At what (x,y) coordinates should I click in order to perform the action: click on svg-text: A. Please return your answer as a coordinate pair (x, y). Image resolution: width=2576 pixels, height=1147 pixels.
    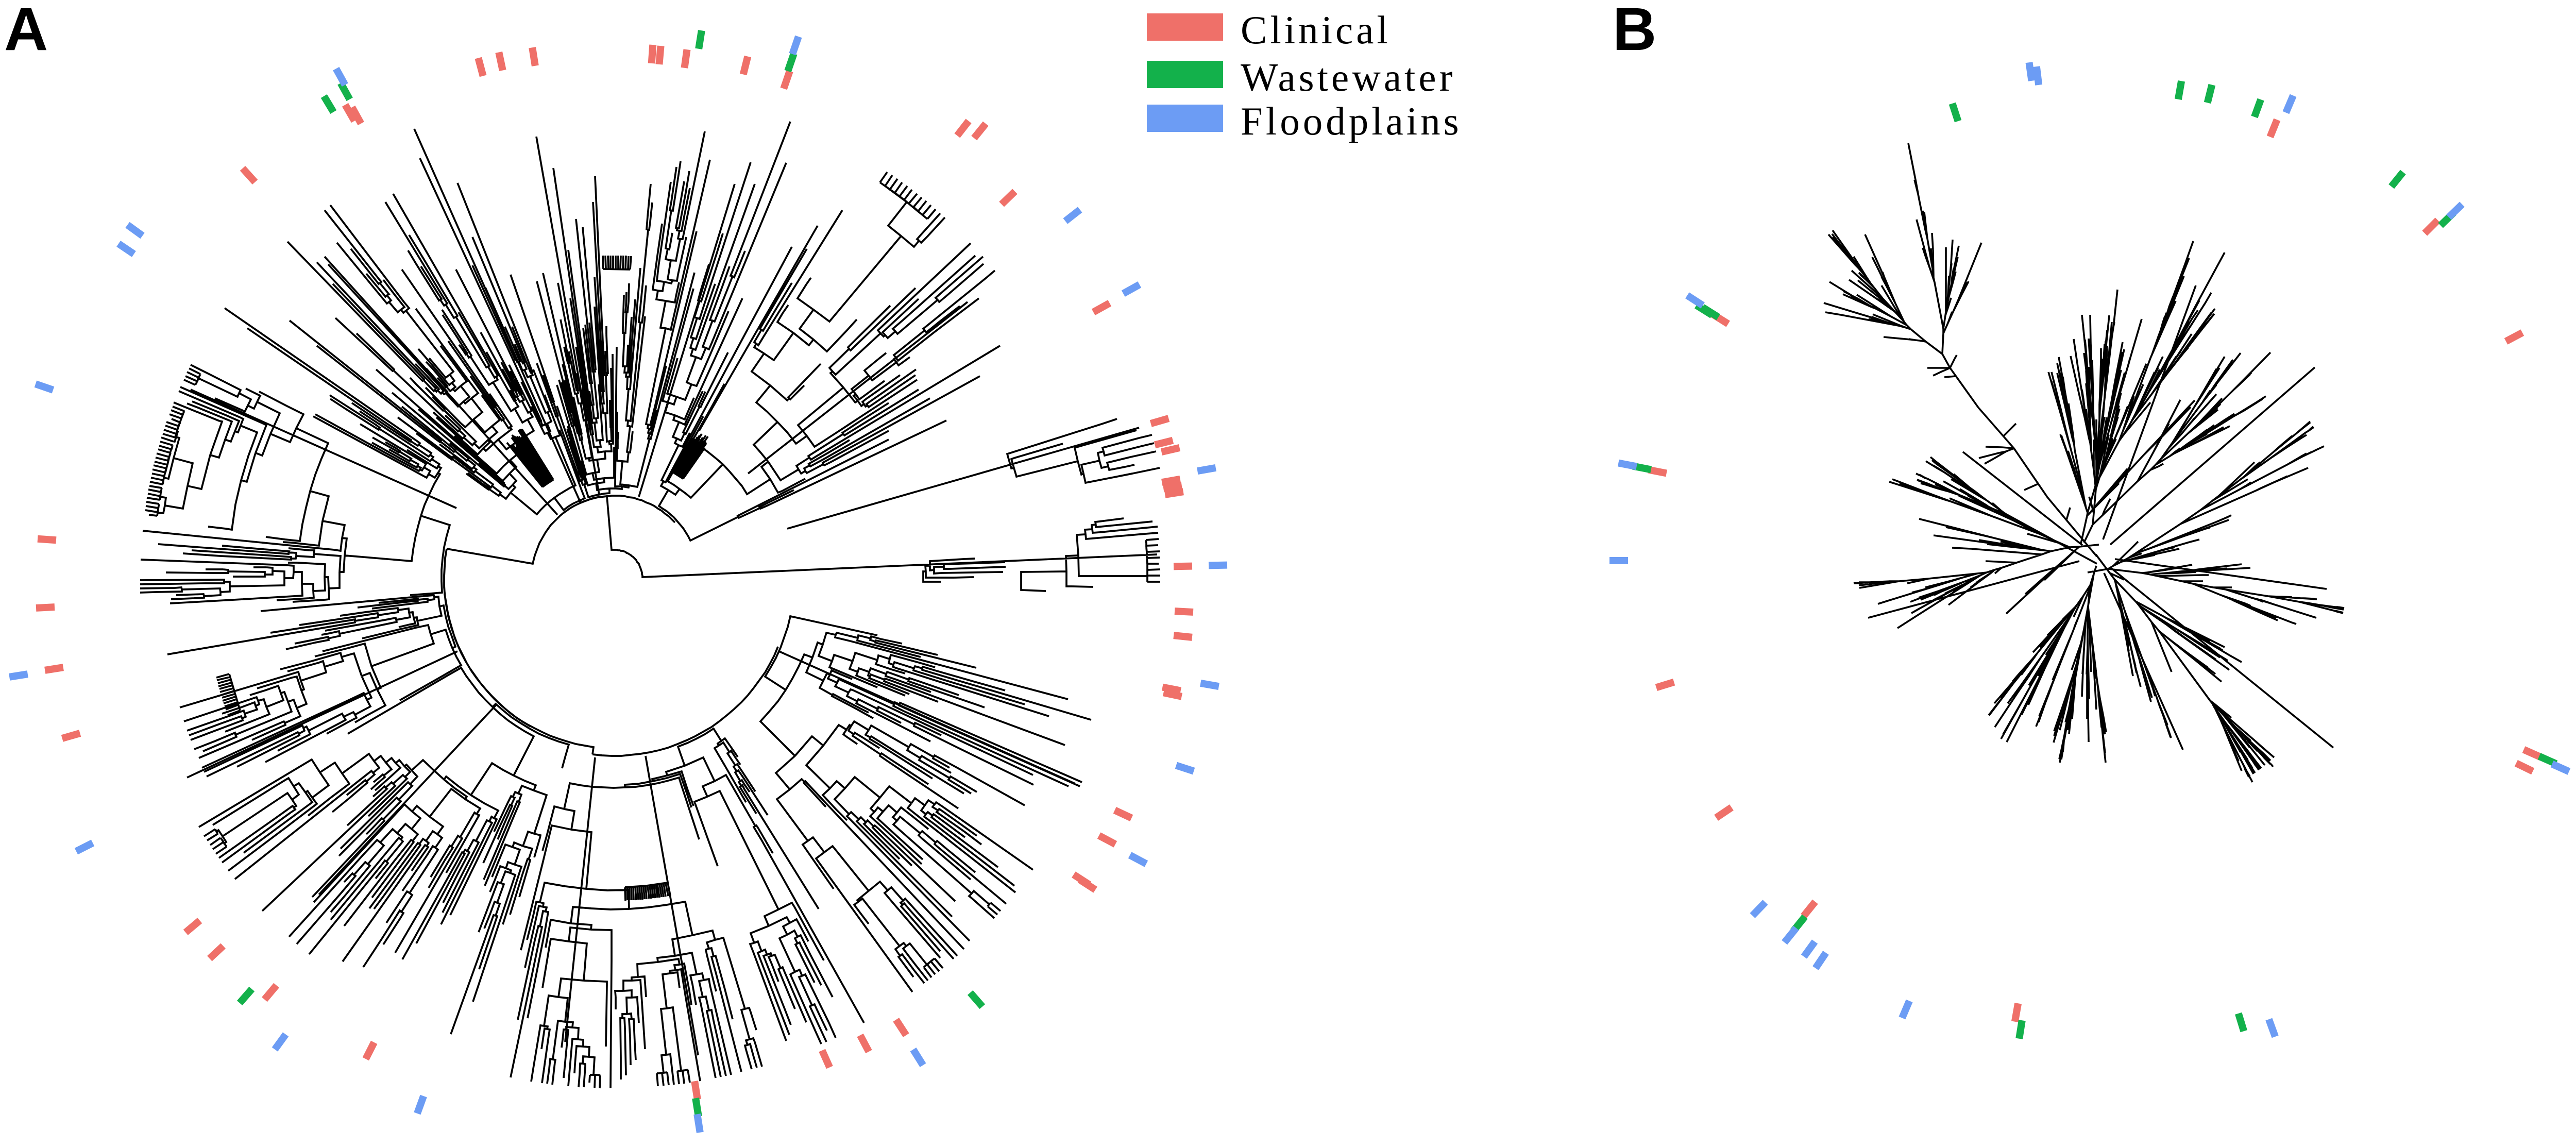
    Looking at the image, I should click on (26, 32).